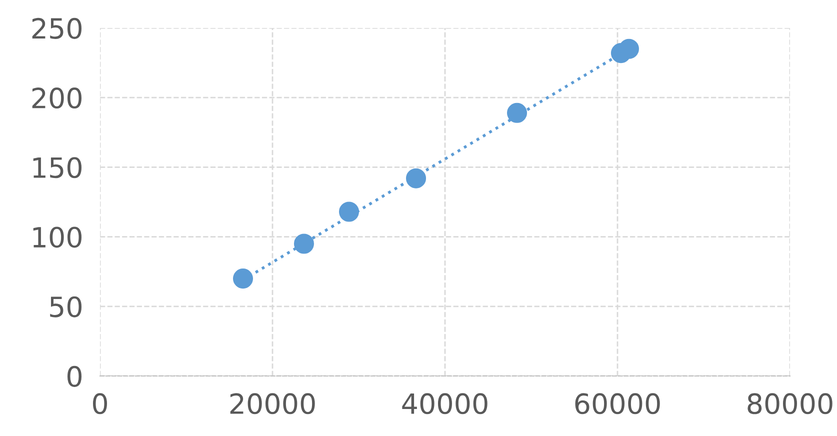  I want to click on x-tick-label: 0, so click(99, 403).